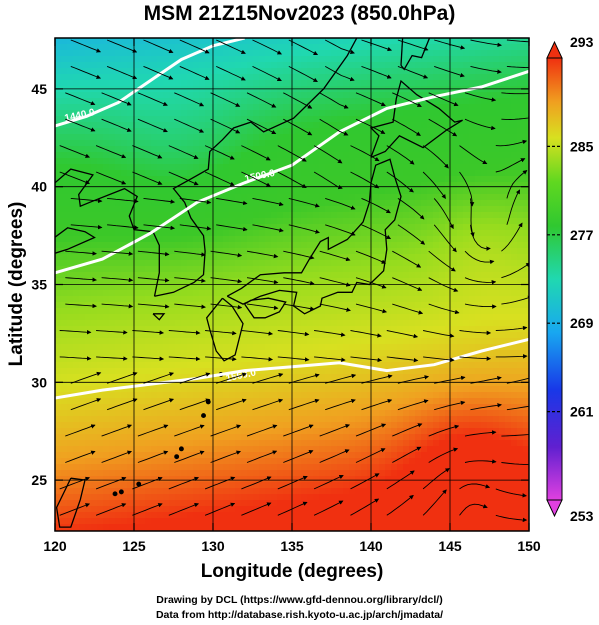 This screenshot has height=625, width=599. Describe the element at coordinates (299, 13) in the screenshot. I see `chart-title: MSM 21Z15Nov2023 (850.0hPa)` at that location.